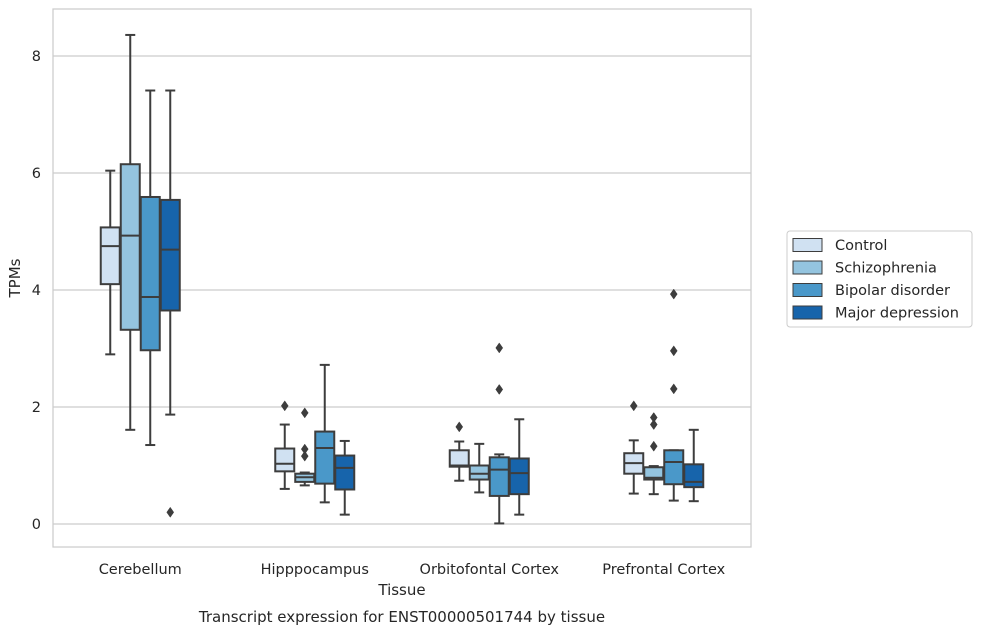 The image size is (983, 634). I want to click on x-tick-label: Hipppocampus, so click(315, 570).